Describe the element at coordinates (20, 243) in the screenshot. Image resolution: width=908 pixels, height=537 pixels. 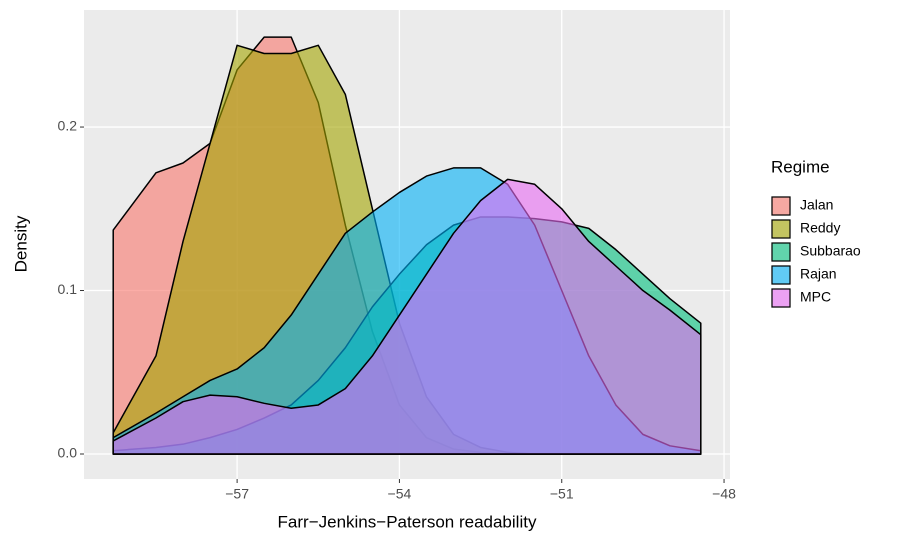
I see `y-axis-title: Density` at that location.